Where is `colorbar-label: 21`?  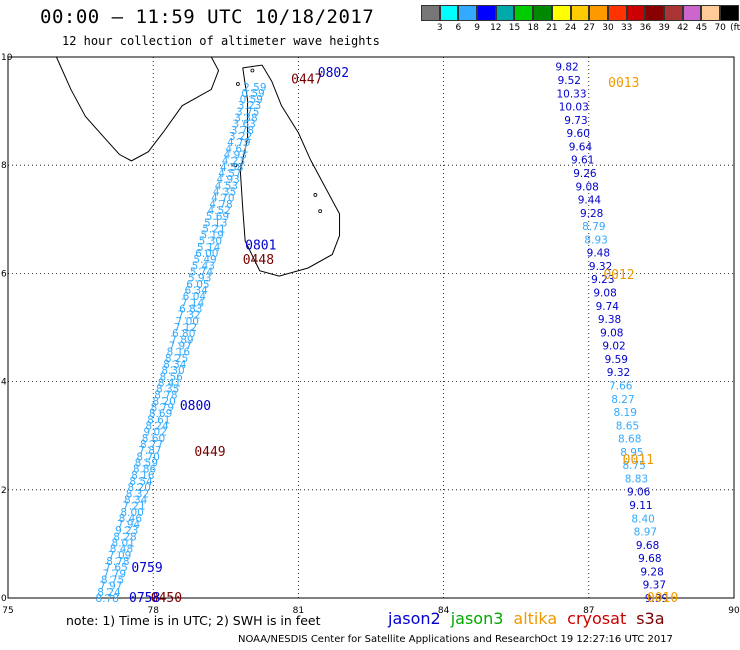
colorbar-label: 21 is located at coordinates (552, 28).